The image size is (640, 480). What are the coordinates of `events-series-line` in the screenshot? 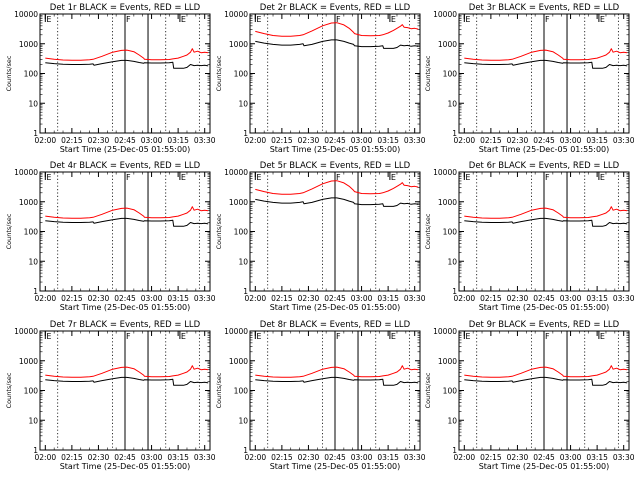 It's located at (337, 44).